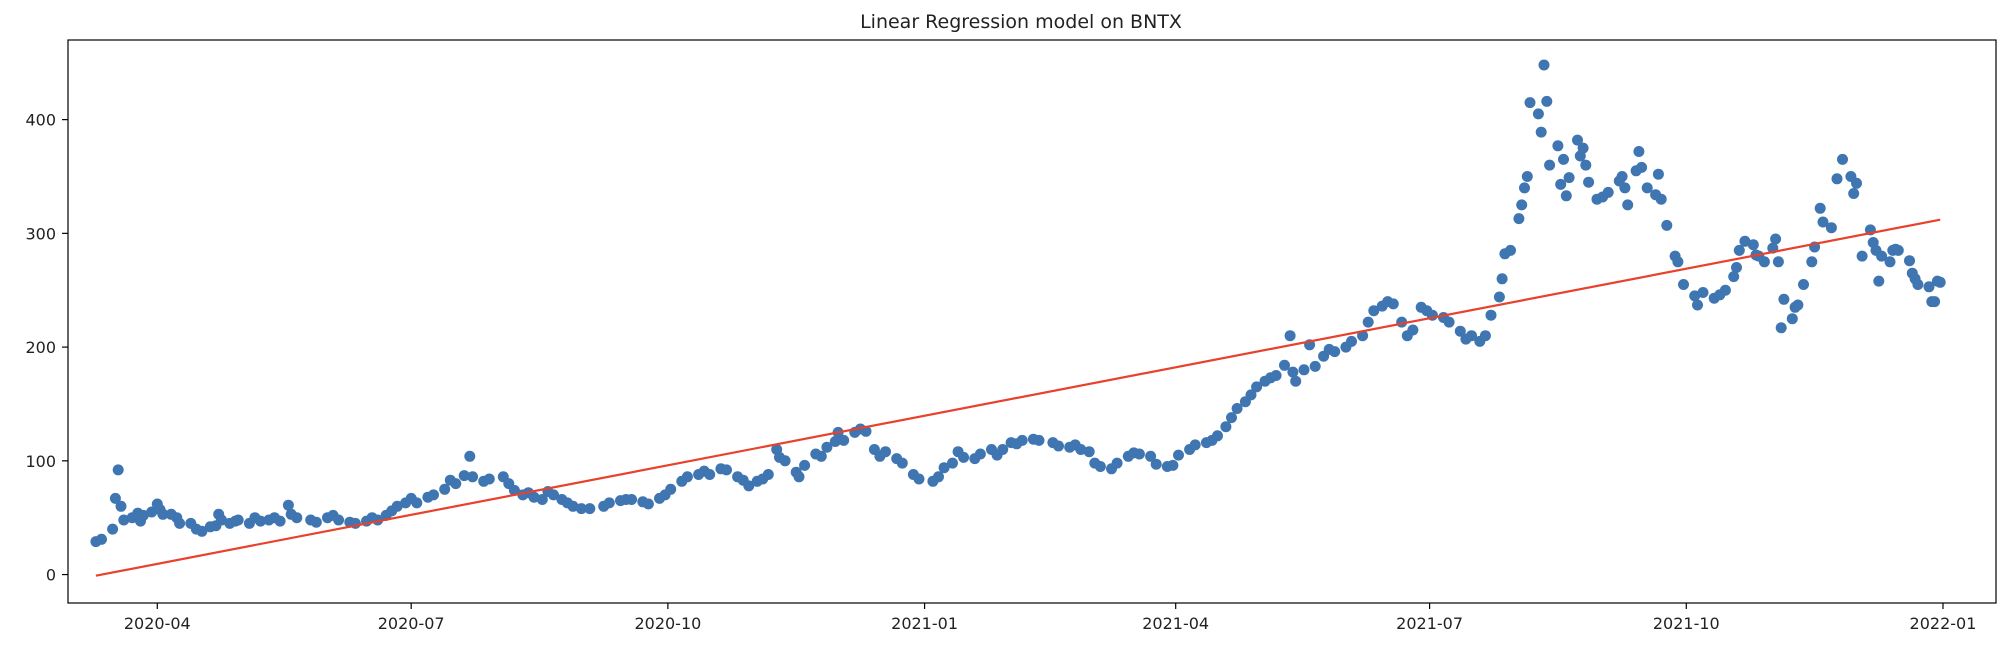 The width and height of the screenshot is (2010, 648). What do you see at coordinates (1175, 623) in the screenshot?
I see `x-tick-label: 2021-04` at bounding box center [1175, 623].